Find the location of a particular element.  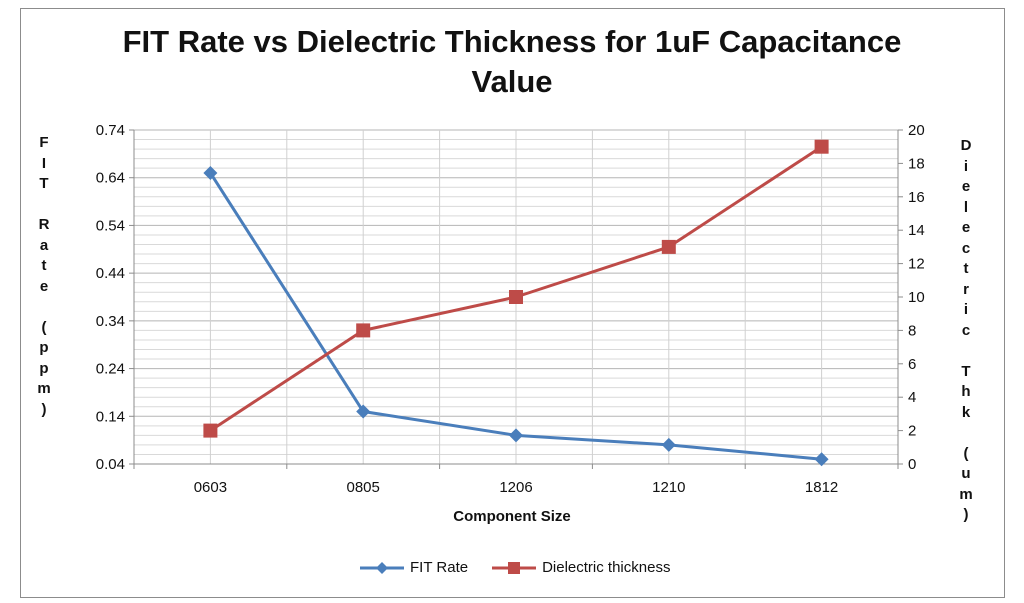

x-tick-label: 1812 is located at coordinates (821, 487).